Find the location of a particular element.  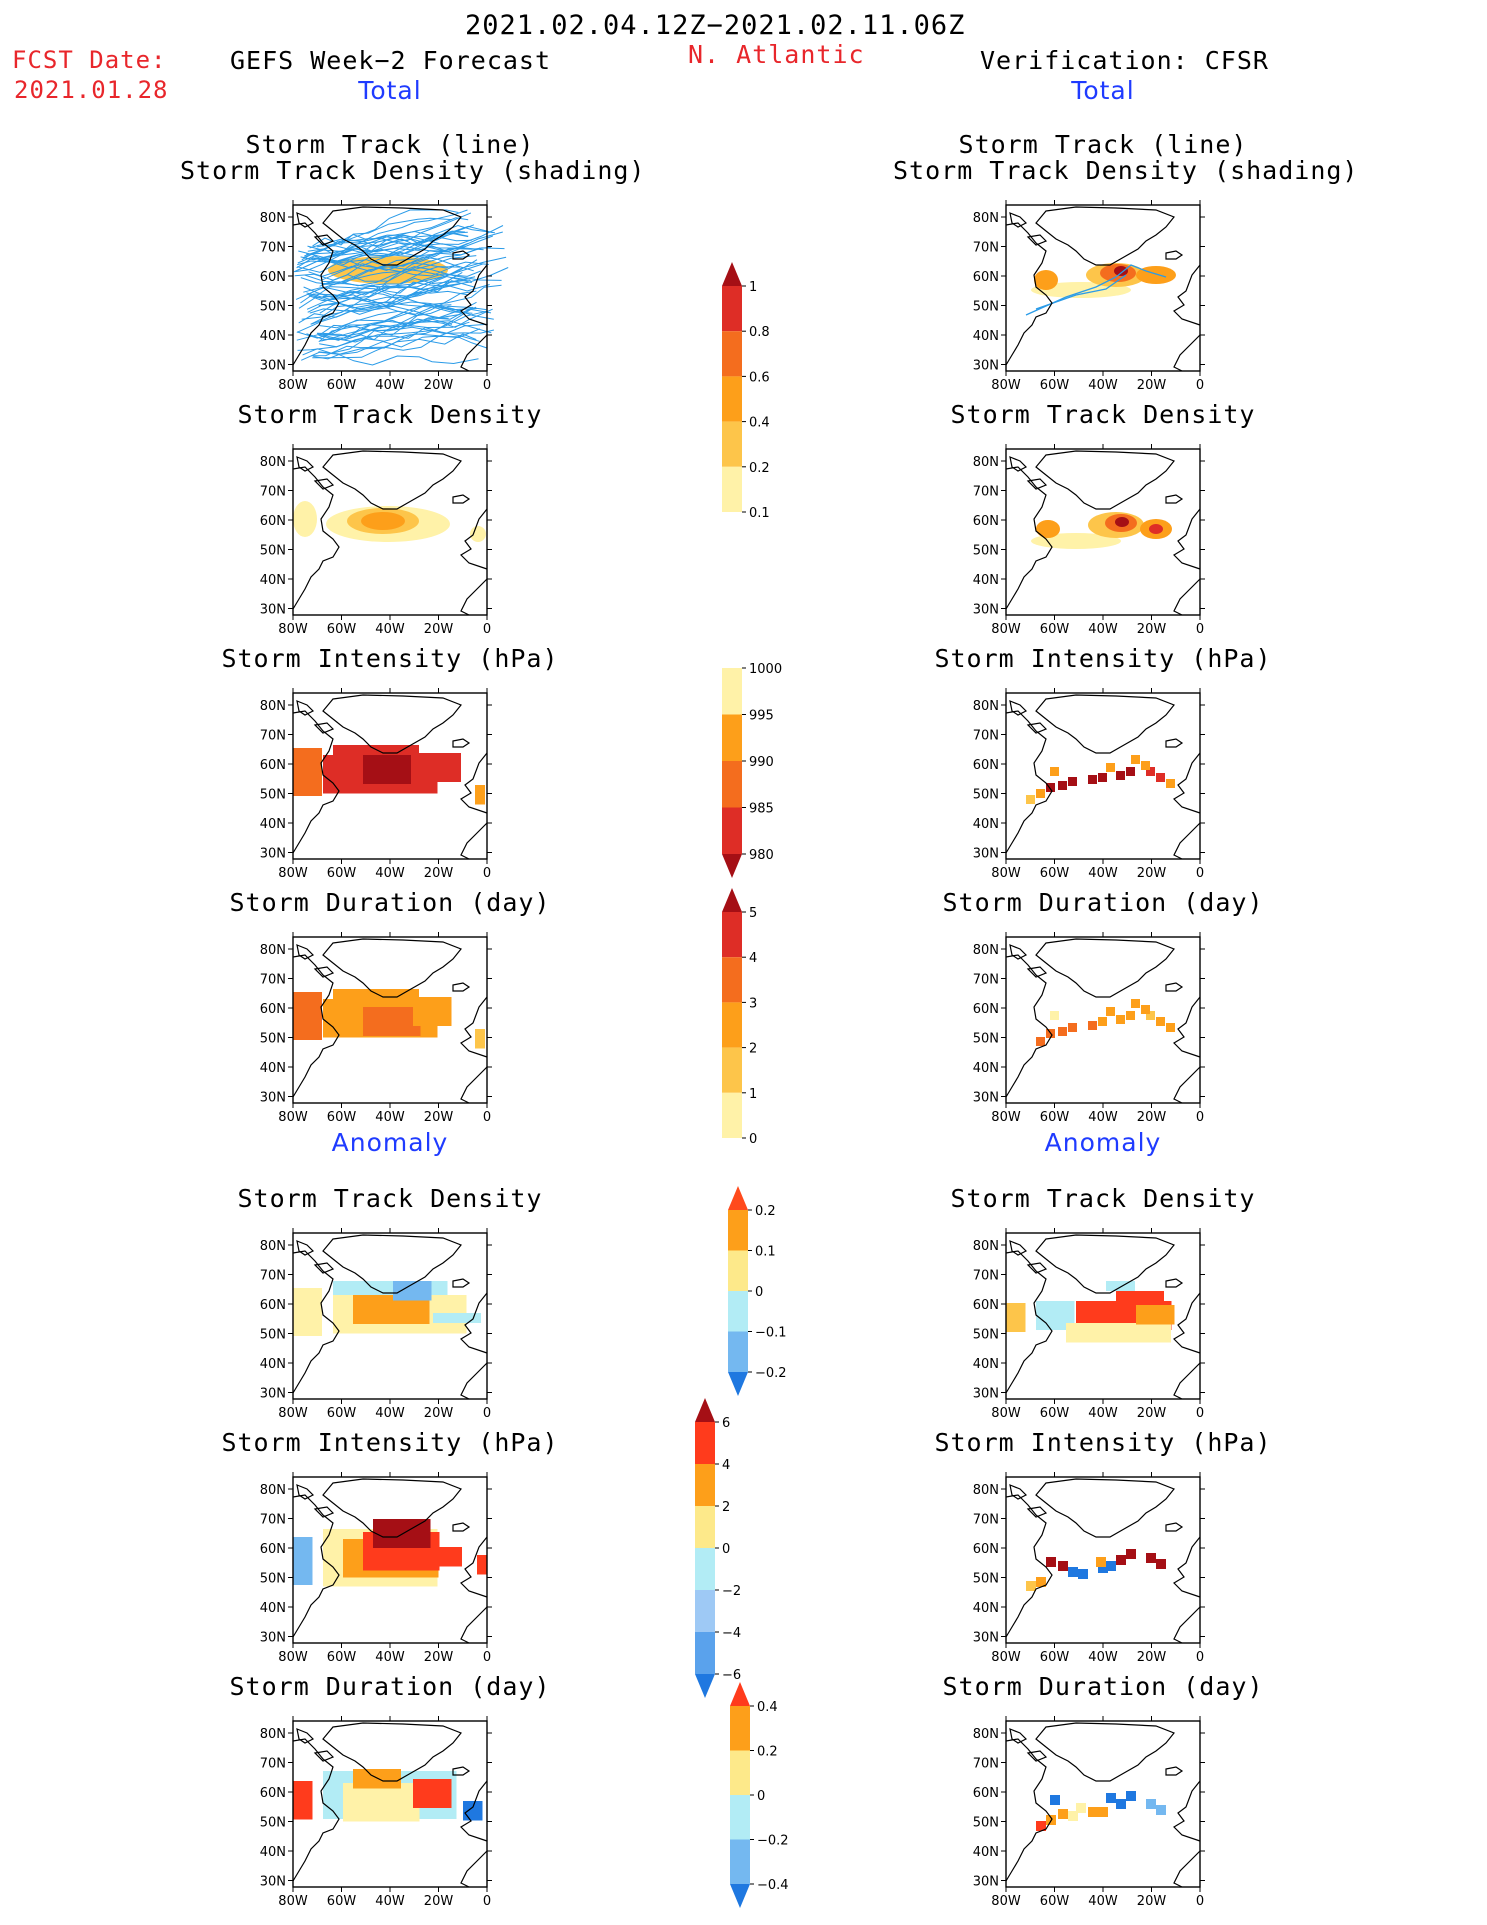

left-track-panel-coast-greenland is located at coordinates (392, 236).